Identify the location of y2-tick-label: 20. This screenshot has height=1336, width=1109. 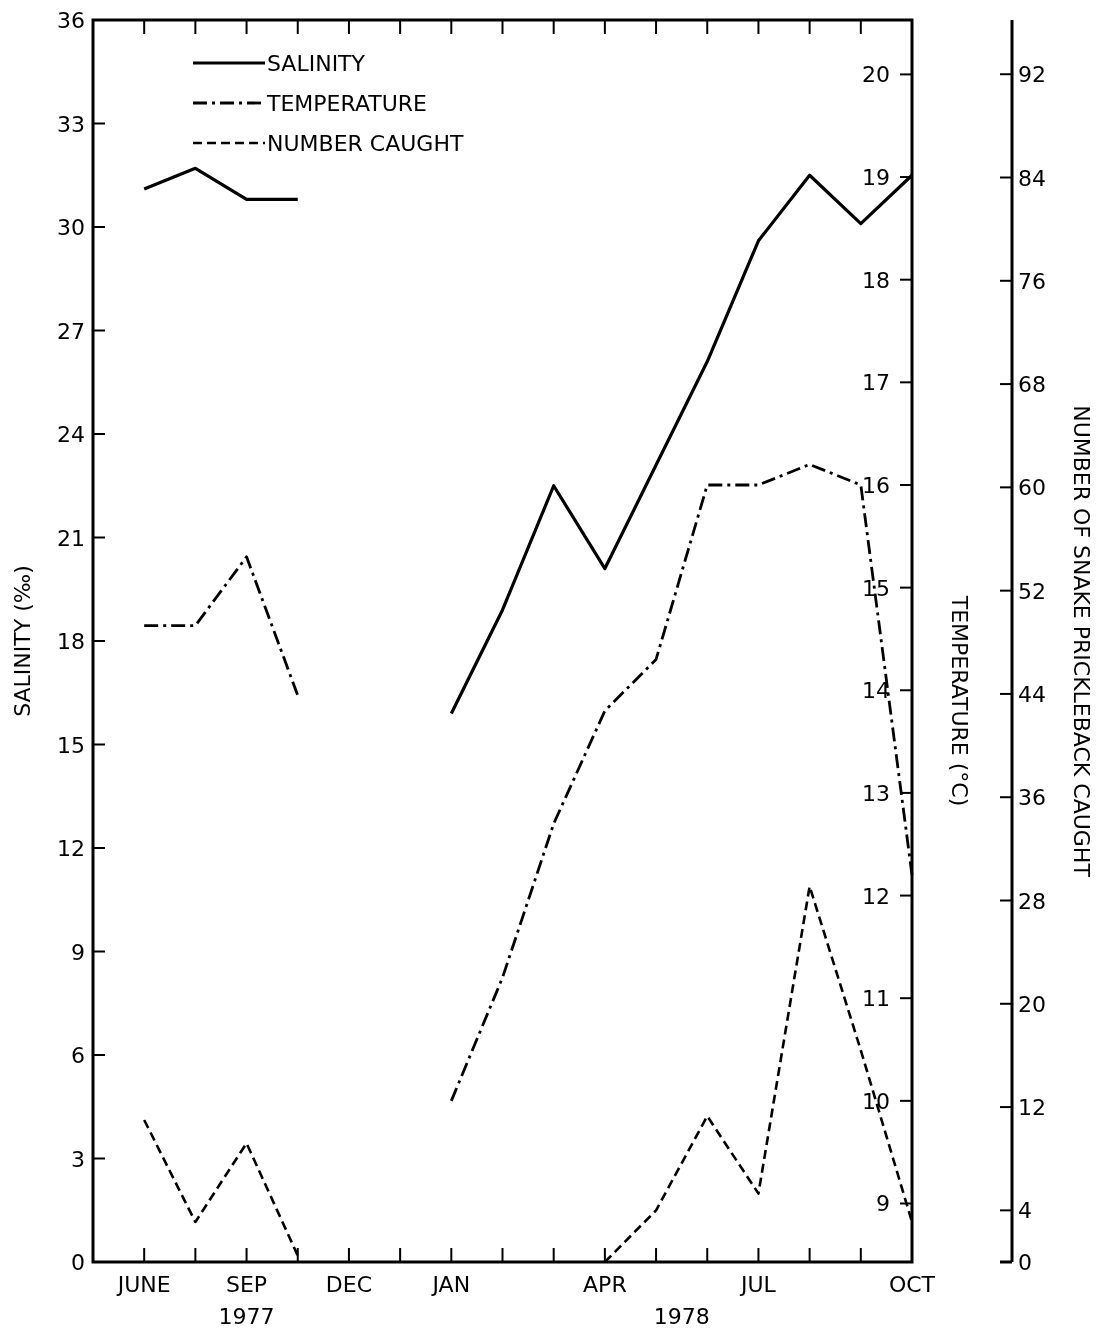
(876, 75).